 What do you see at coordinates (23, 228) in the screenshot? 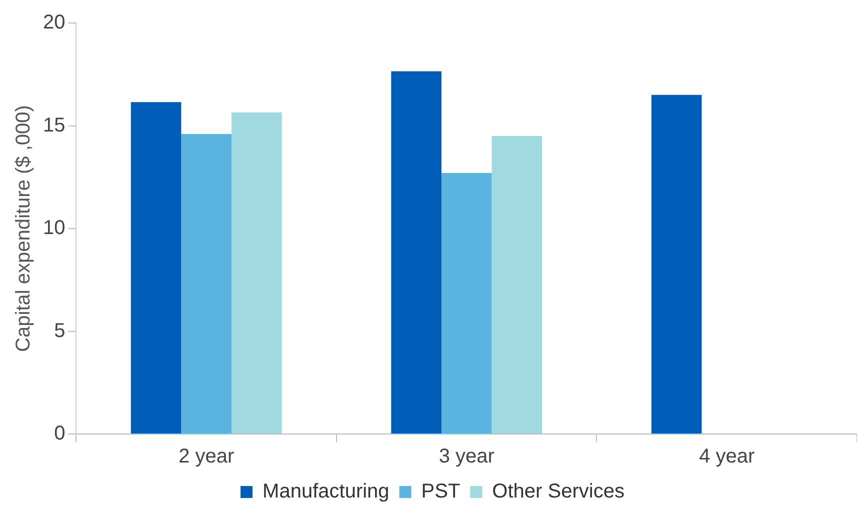
I see `y-axis-title: Capital expenditure ($ ,000)` at bounding box center [23, 228].